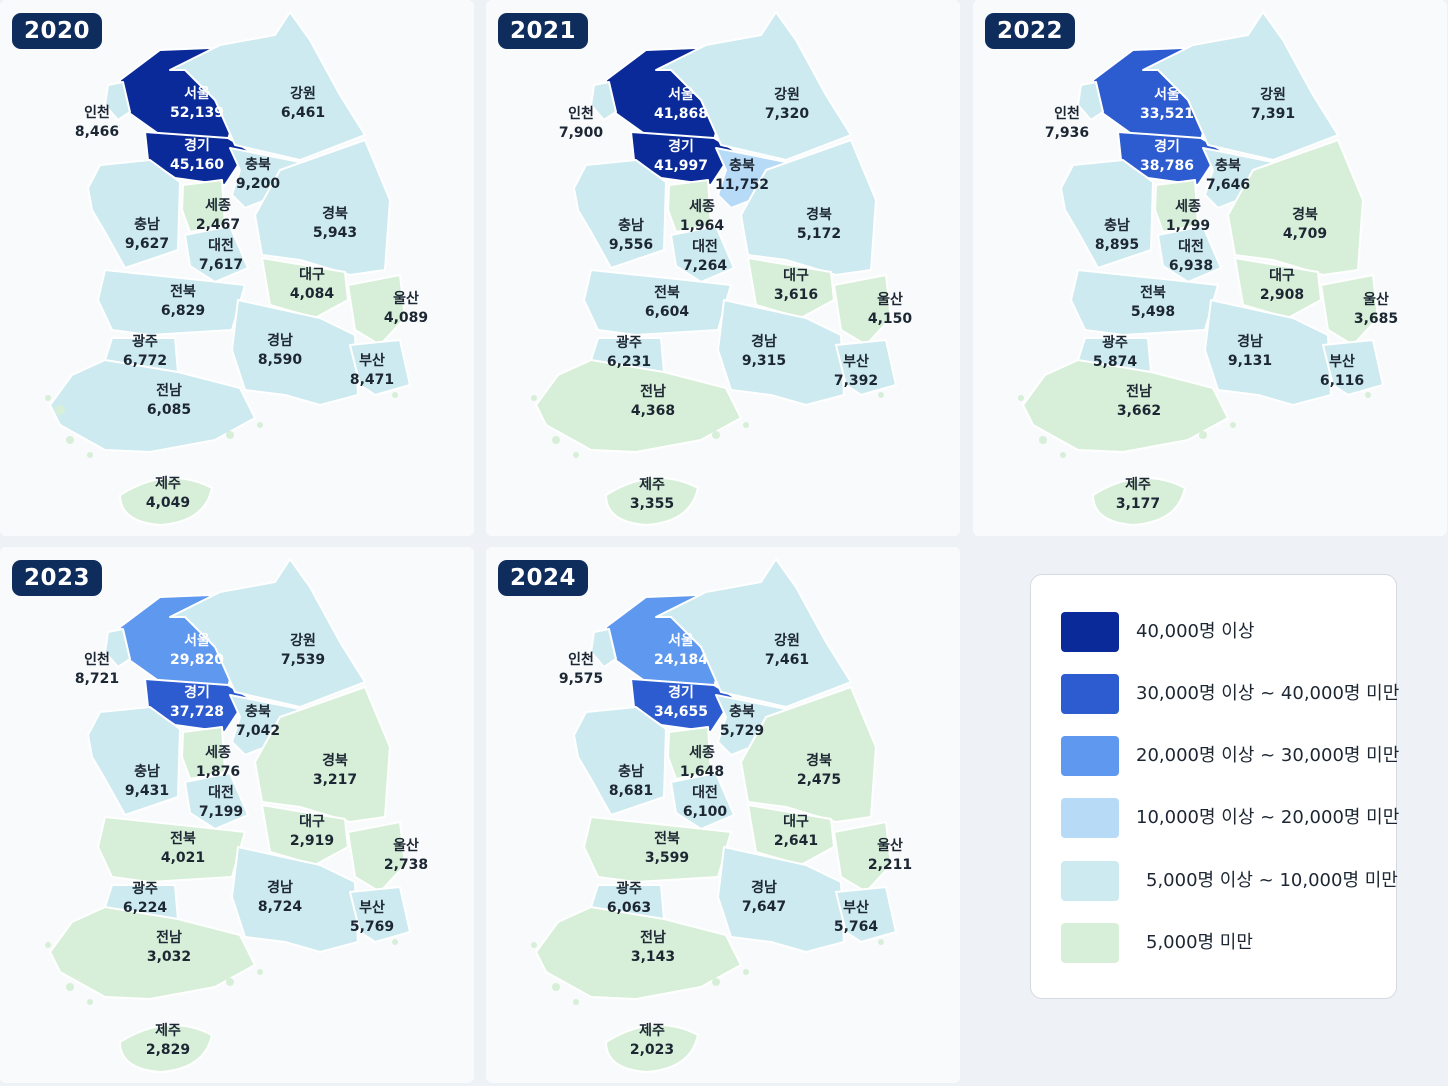 The width and height of the screenshot is (1448, 1086). What do you see at coordinates (258, 731) in the screenshot?
I see `region-value: 7,042` at bounding box center [258, 731].